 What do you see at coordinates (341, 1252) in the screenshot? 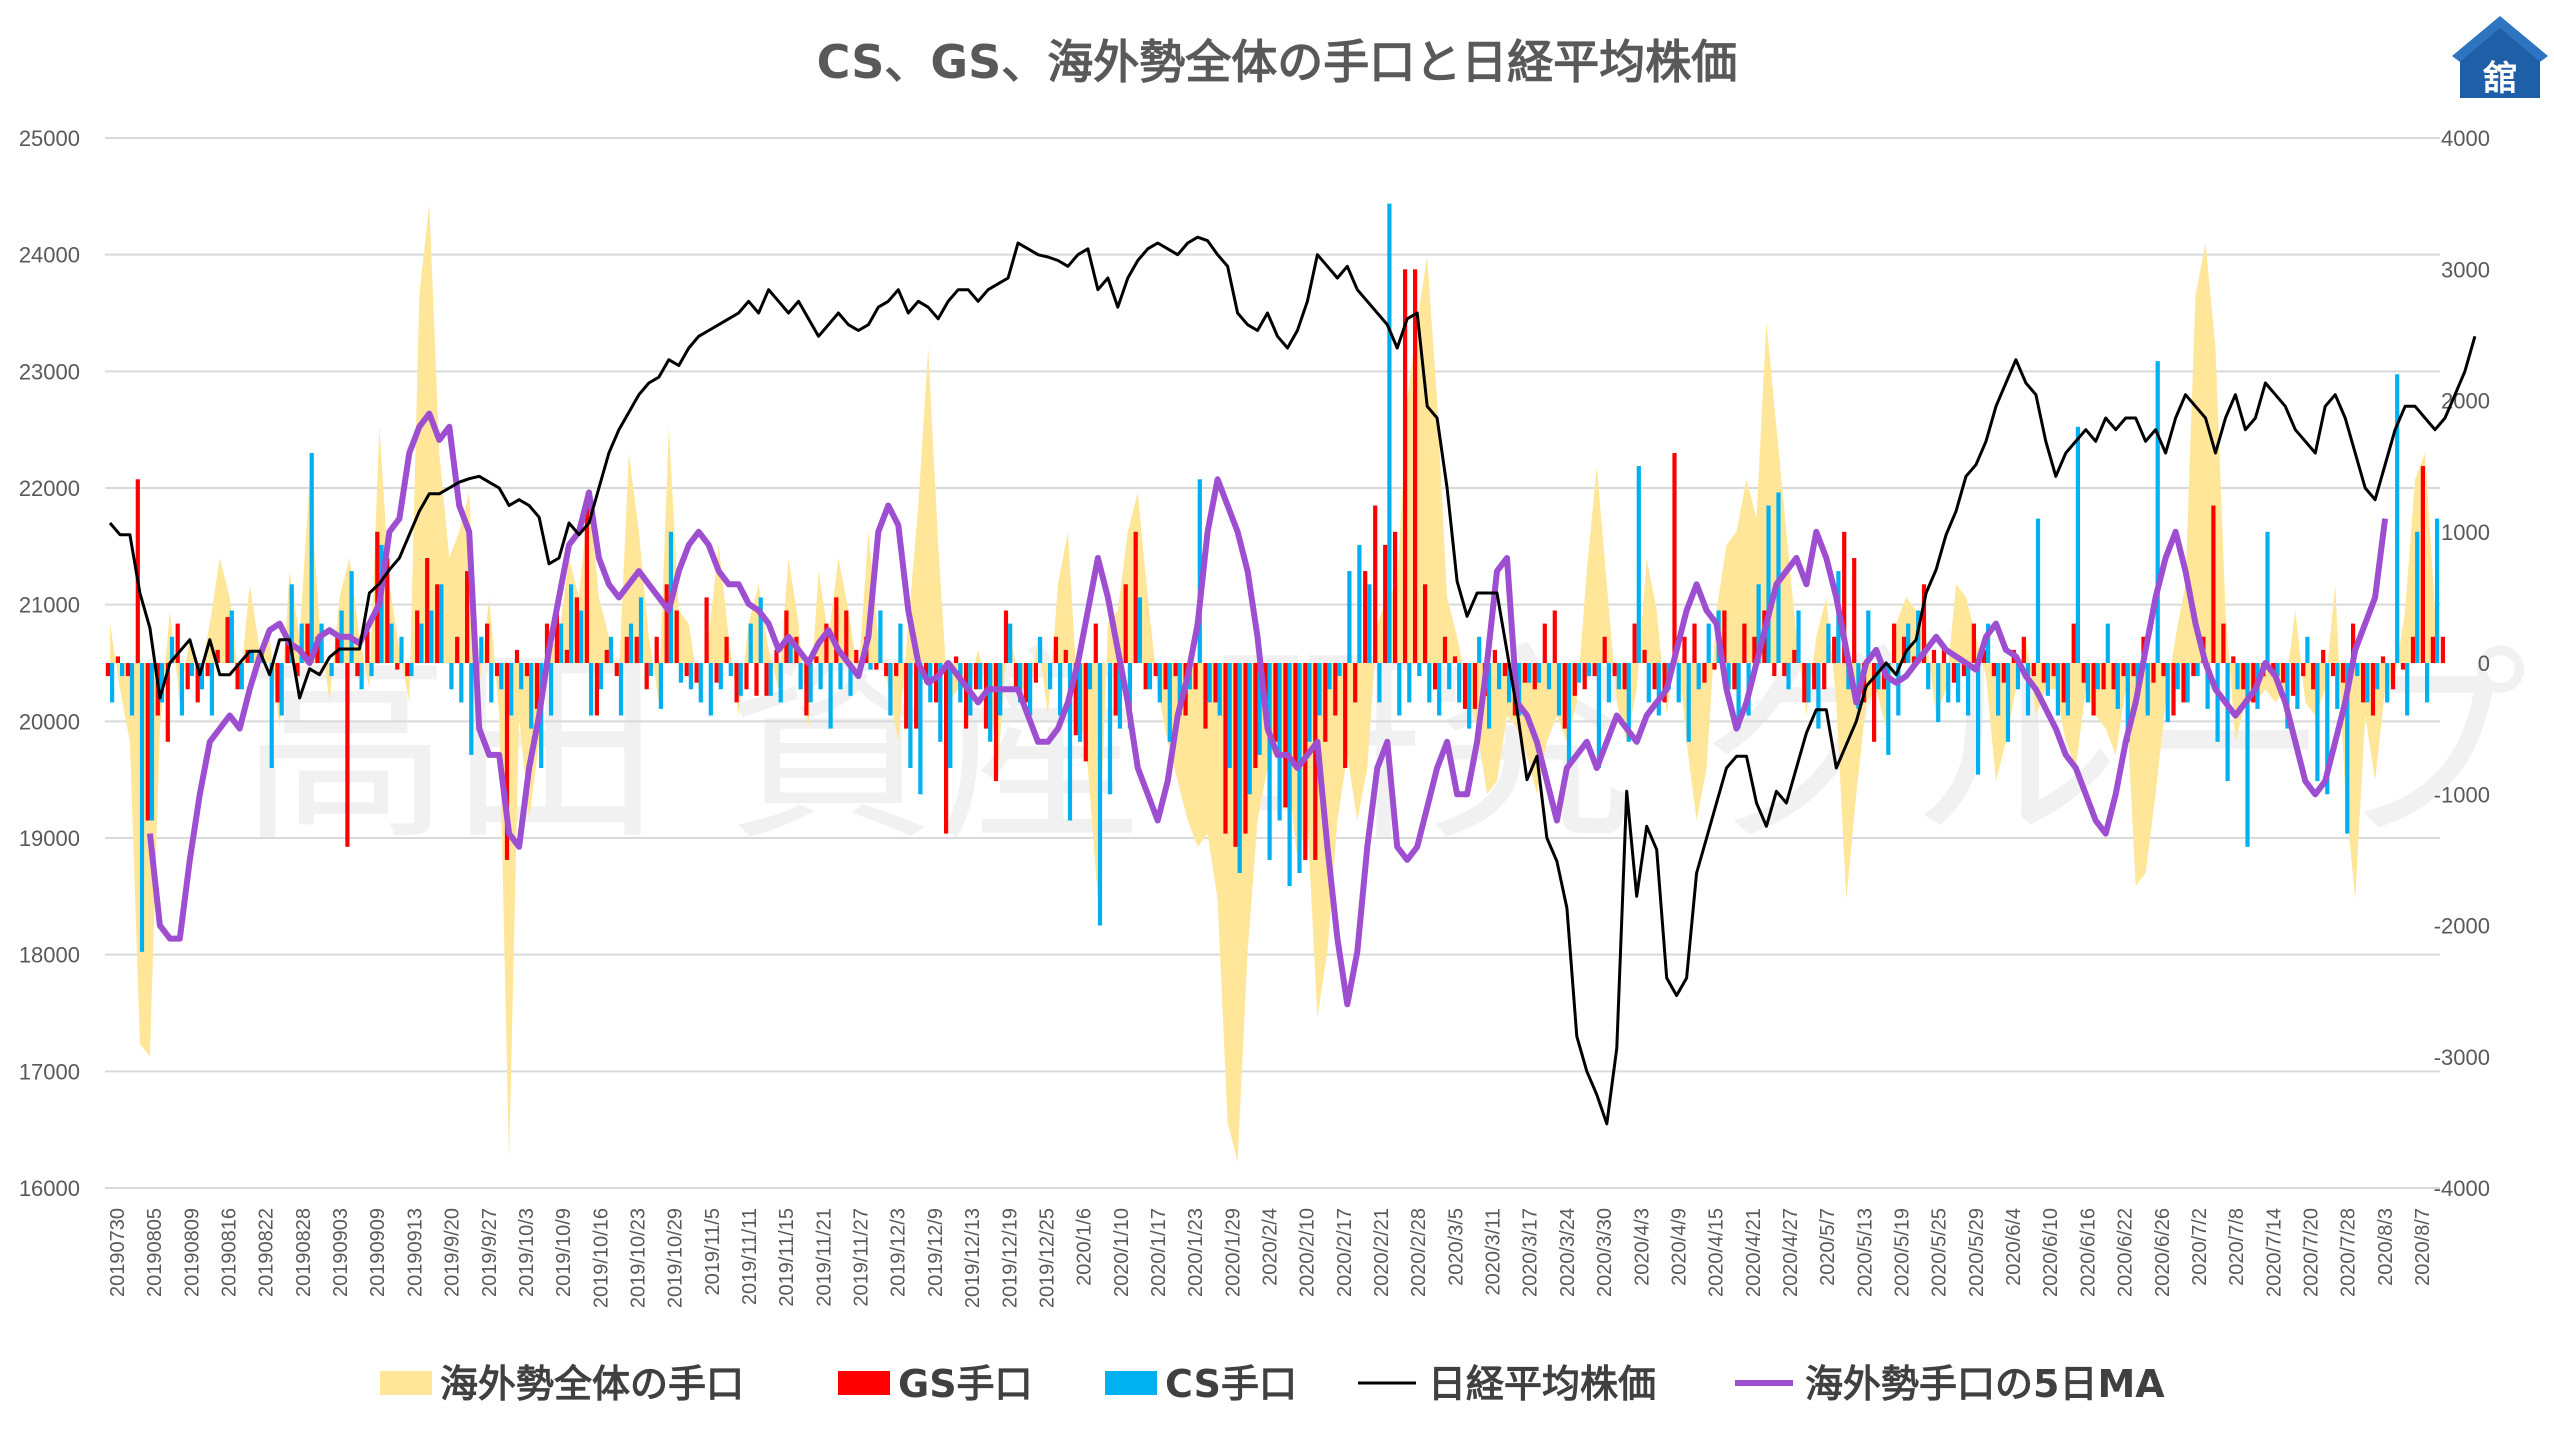
I see `x-tick-label: 20190903` at bounding box center [341, 1252].